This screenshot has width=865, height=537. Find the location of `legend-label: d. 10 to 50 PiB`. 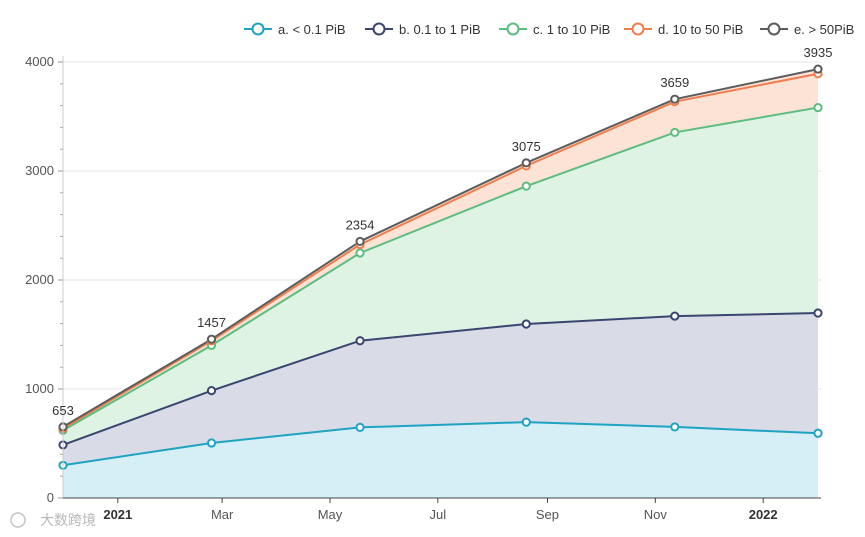

legend-label: d. 10 to 50 PiB is located at coordinates (700, 29).